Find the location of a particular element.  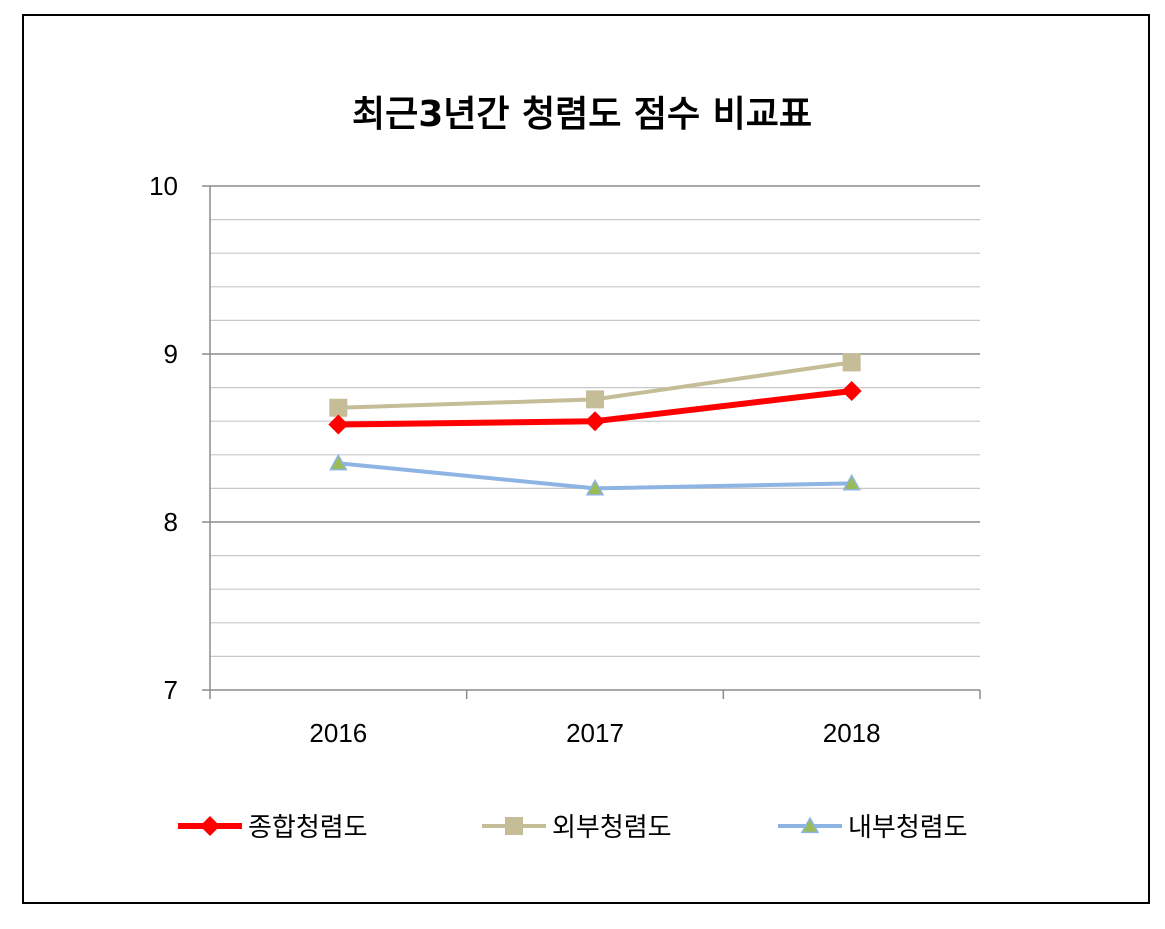

x-tick-label: 2018 is located at coordinates (852, 733).